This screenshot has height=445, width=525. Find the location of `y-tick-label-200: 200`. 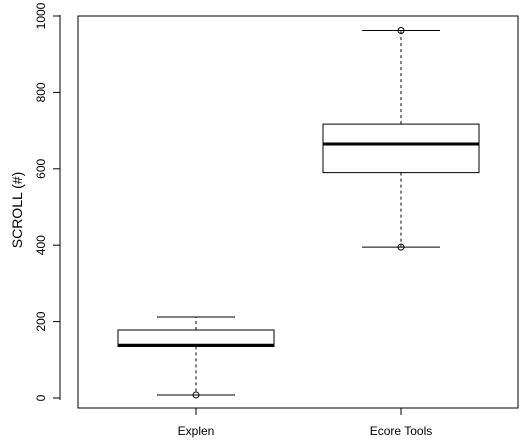

y-tick-label-200: 200 is located at coordinates (41, 321).